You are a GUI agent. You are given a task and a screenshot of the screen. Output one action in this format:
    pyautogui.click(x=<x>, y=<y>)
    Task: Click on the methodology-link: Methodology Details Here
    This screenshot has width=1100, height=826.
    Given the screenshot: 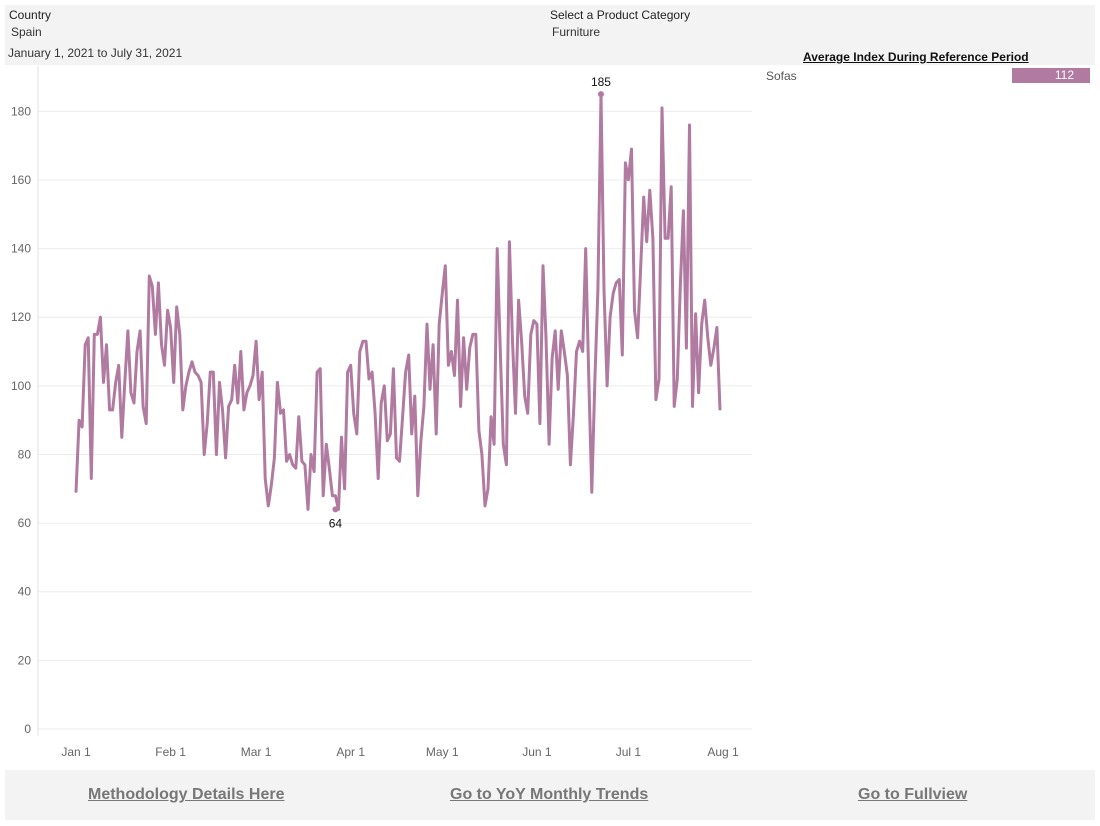 What is the action you would take?
    pyautogui.click(x=186, y=794)
    